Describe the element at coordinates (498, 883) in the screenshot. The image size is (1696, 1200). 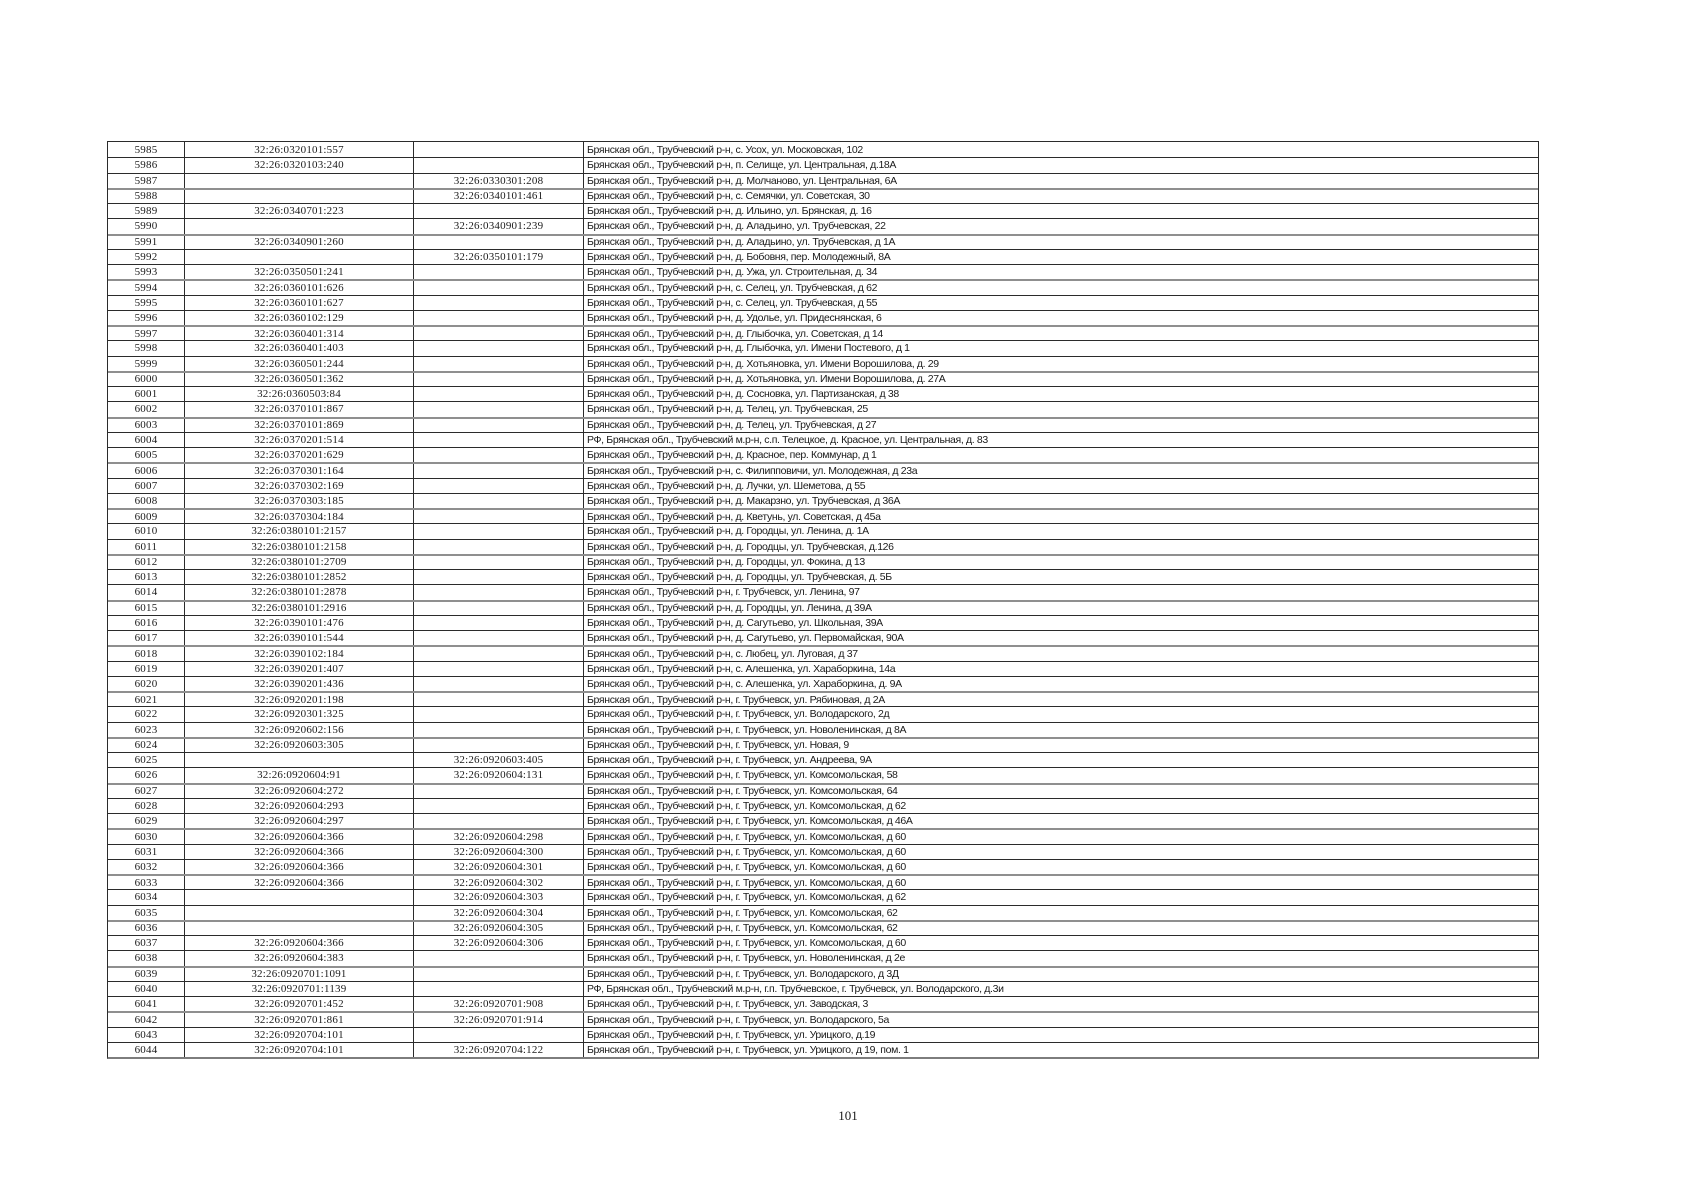
I see `cadastral-number-secondary-cell: 32:26:0920604:302` at that location.